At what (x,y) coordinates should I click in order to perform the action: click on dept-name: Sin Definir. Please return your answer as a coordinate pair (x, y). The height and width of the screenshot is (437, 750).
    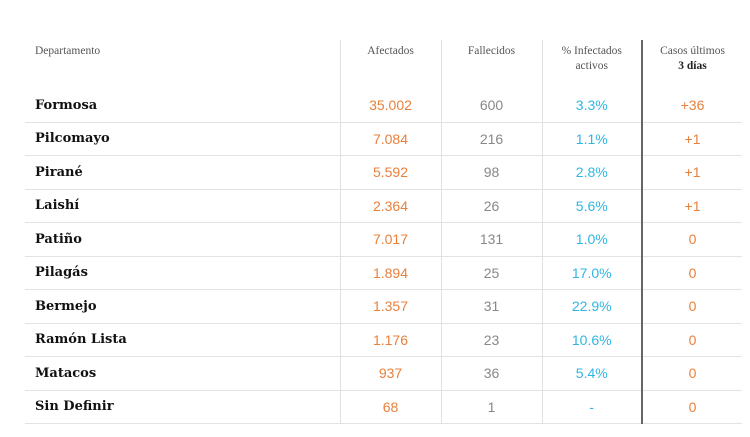
    Looking at the image, I should click on (182, 407).